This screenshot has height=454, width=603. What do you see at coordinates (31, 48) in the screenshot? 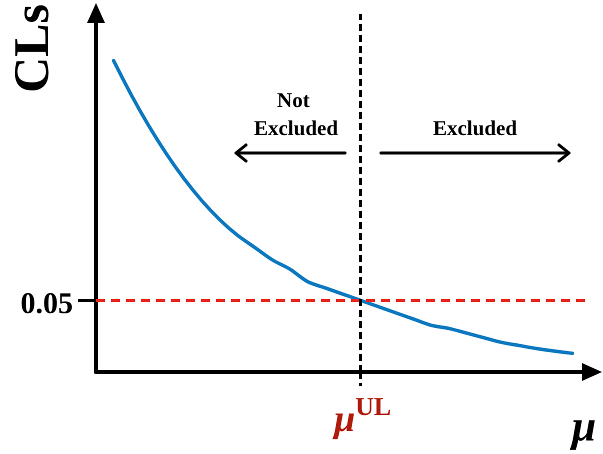
I see `y-axis-title: CLs` at bounding box center [31, 48].